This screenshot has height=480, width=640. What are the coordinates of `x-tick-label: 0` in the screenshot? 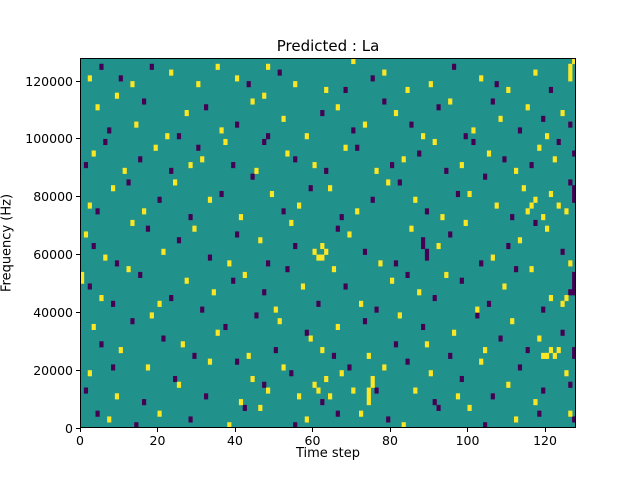 It's located at (80, 440).